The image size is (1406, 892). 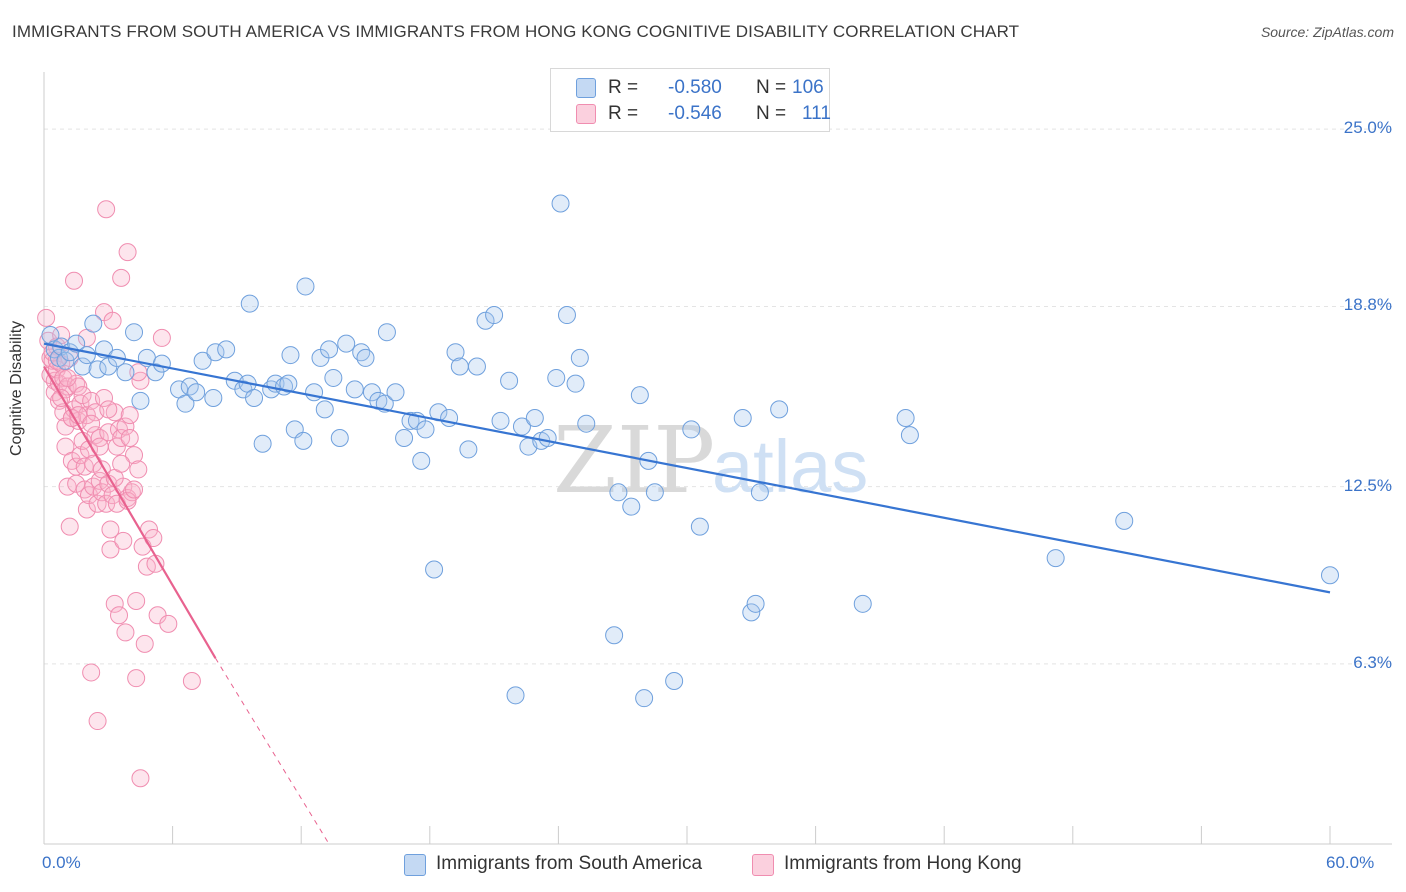 I want to click on r-label: R =, so click(x=623, y=87).